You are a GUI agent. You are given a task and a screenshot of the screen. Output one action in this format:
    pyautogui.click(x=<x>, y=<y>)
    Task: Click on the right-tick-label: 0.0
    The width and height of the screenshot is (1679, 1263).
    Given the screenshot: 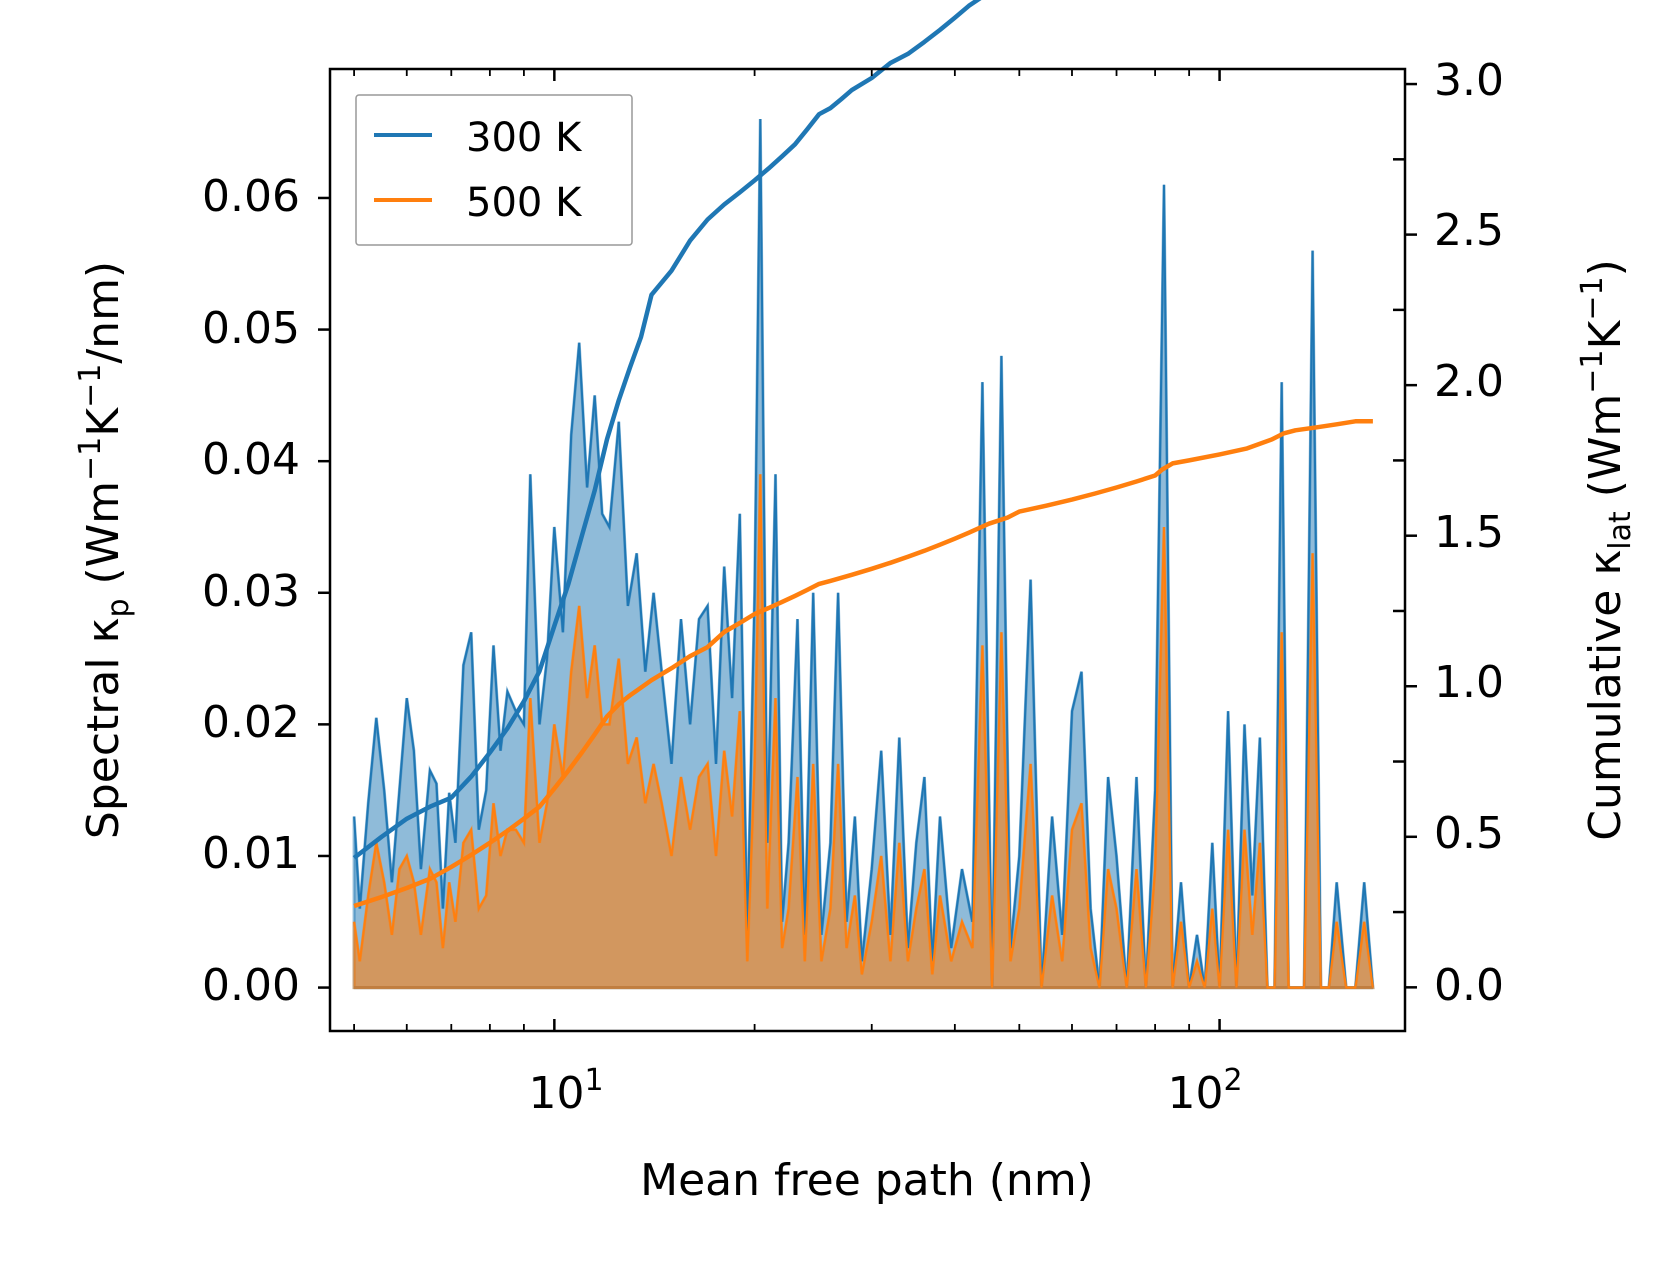 What is the action you would take?
    pyautogui.click(x=1469, y=985)
    